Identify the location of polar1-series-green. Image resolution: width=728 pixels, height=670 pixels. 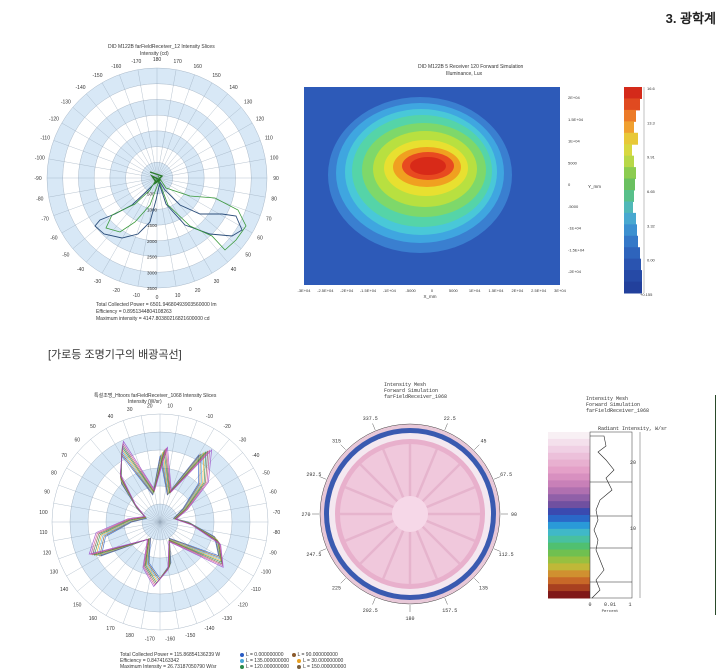
(176, 213).